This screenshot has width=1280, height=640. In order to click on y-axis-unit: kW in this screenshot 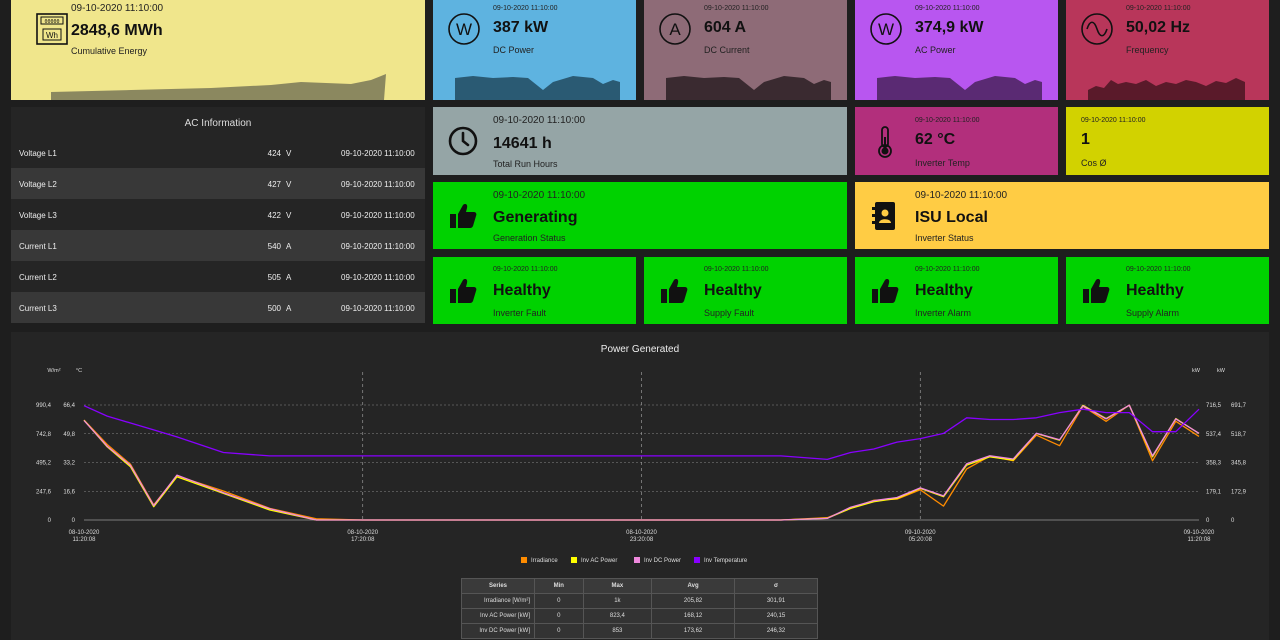, I will do `click(1196, 371)`.